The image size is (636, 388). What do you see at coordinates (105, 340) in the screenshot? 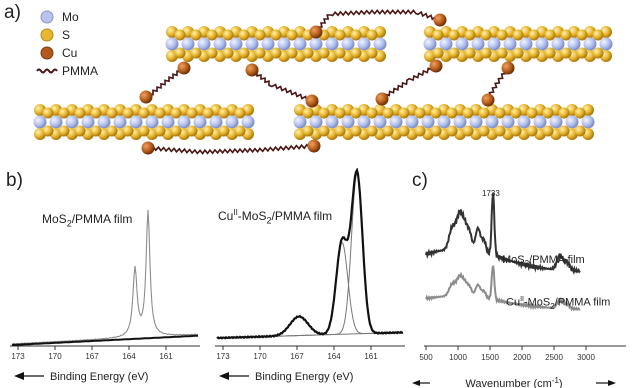
I see `xps-baseline-mos2` at bounding box center [105, 340].